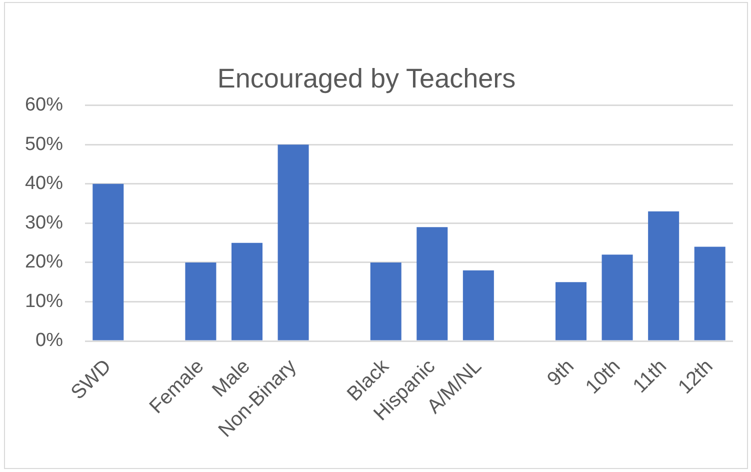  Describe the element at coordinates (44, 183) in the screenshot. I see `y-tick-label: 40%` at that location.